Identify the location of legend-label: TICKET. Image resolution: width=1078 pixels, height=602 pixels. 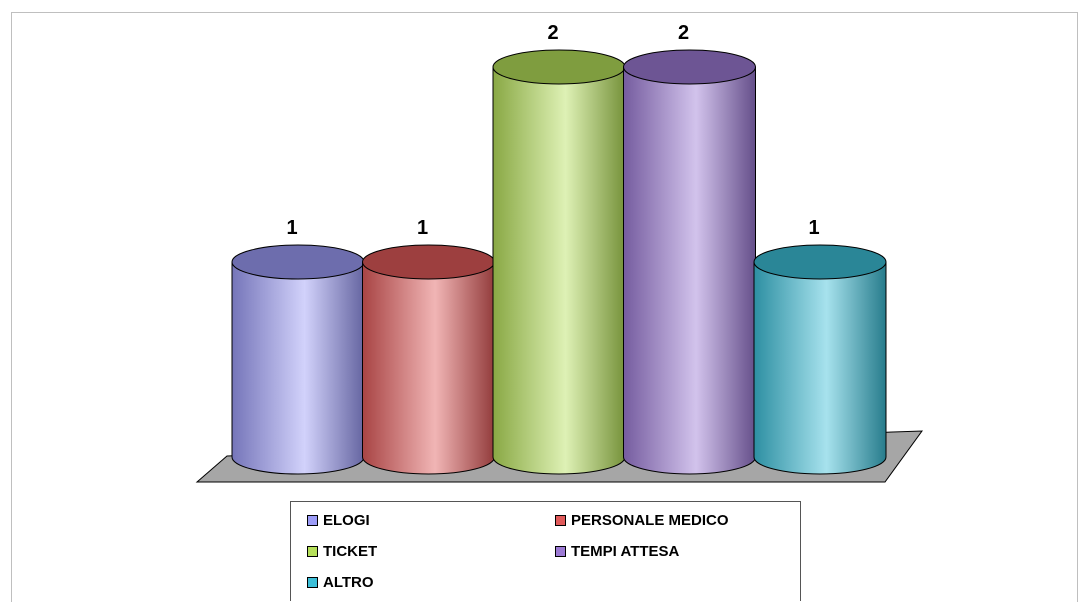
(350, 551).